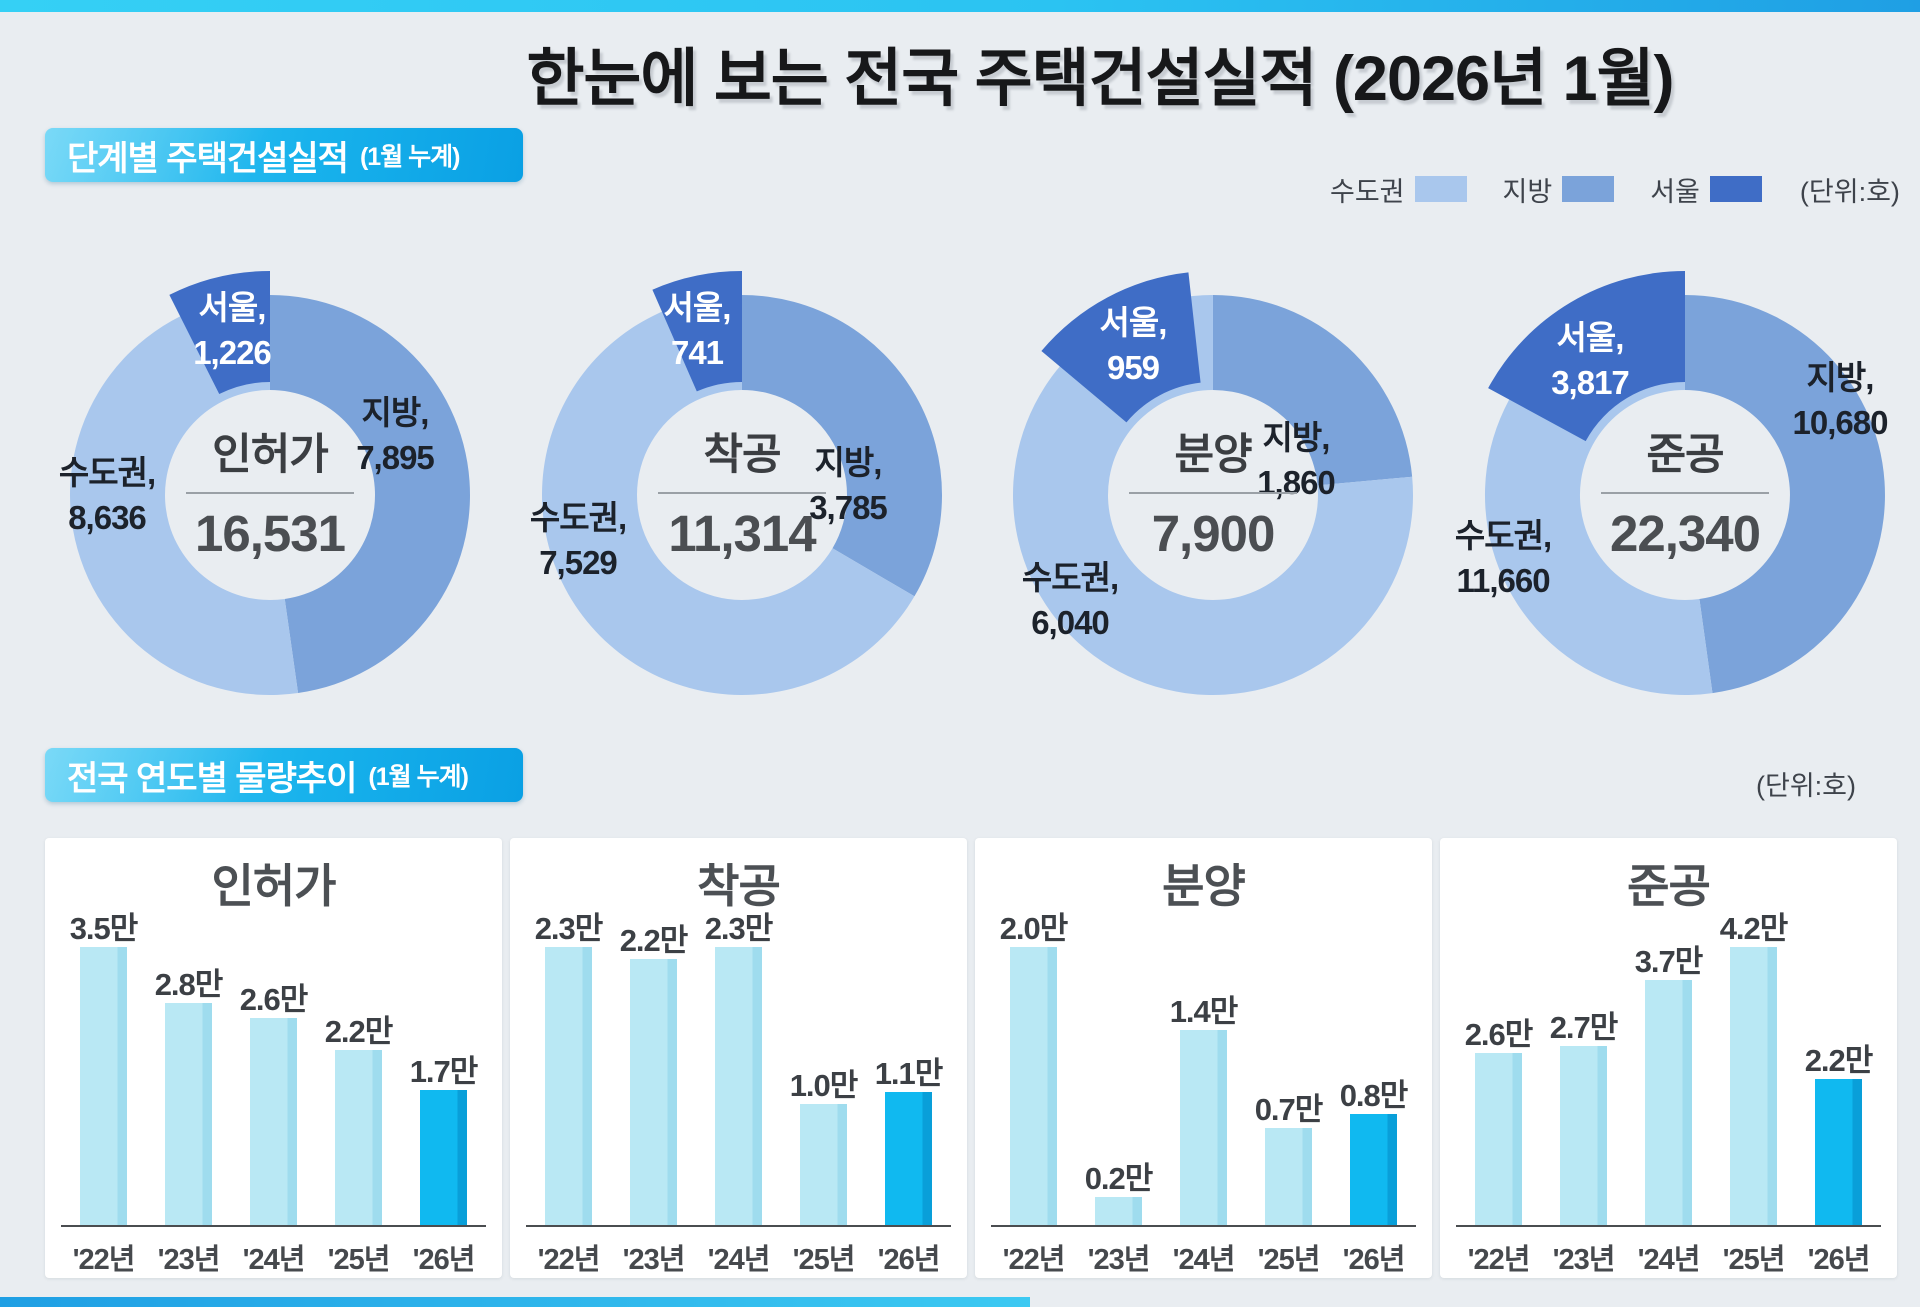  I want to click on bar-value-label: 0.2만, so click(1119, 1178).